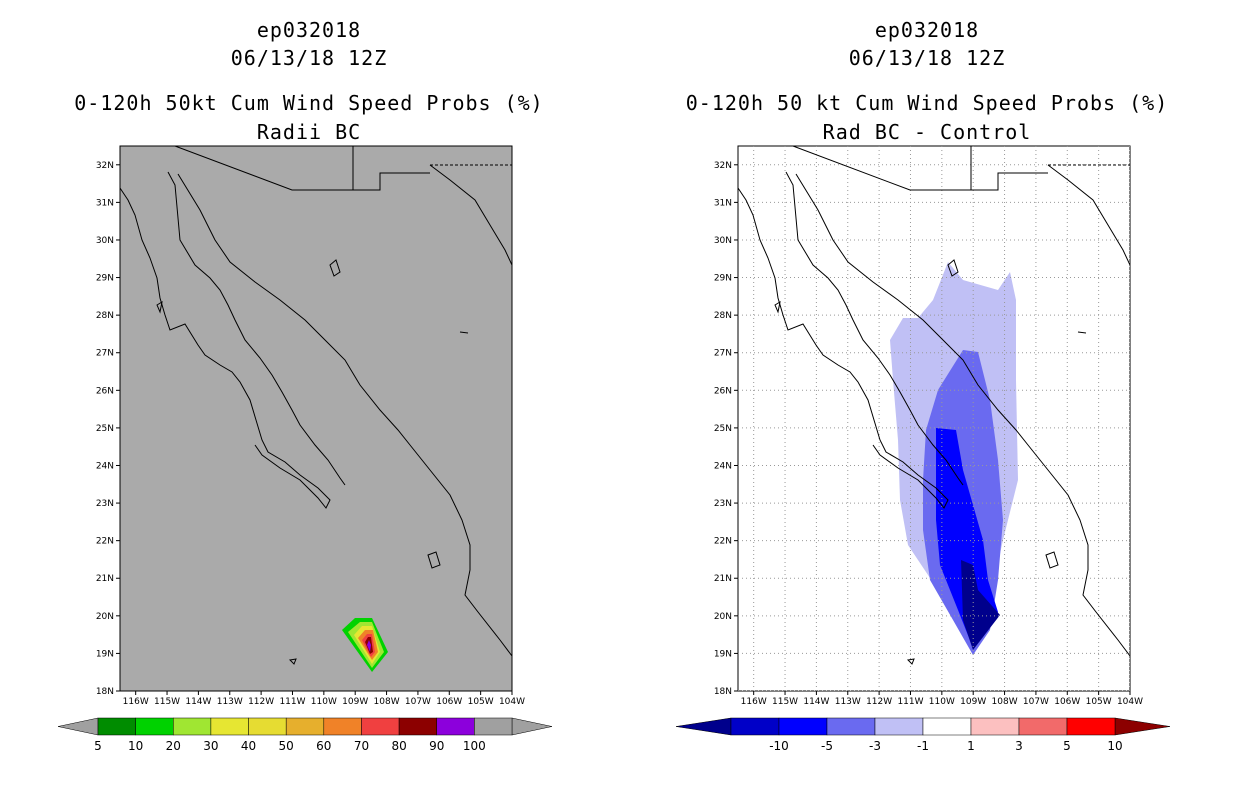 This screenshot has width=1236, height=800. What do you see at coordinates (723, 692) in the screenshot?
I see `lat-label: 18N` at bounding box center [723, 692].